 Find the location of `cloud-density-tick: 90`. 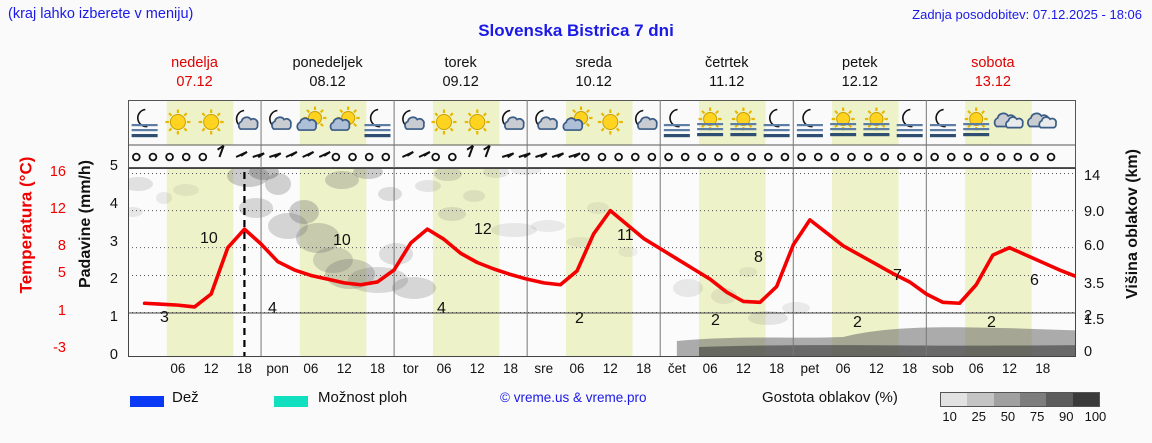

cloud-density-tick: 90 is located at coordinates (1066, 416).